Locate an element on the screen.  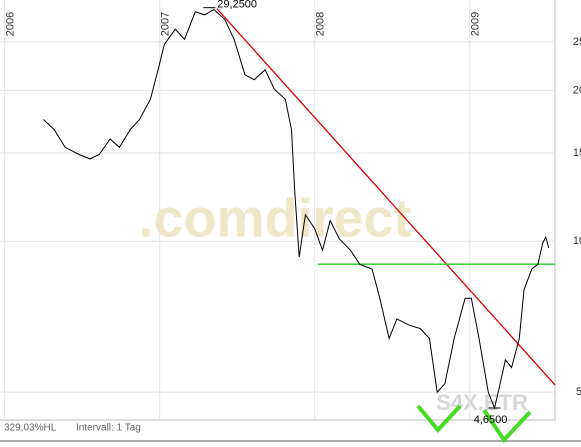
x-tick-label: 2007 is located at coordinates (166, 24).